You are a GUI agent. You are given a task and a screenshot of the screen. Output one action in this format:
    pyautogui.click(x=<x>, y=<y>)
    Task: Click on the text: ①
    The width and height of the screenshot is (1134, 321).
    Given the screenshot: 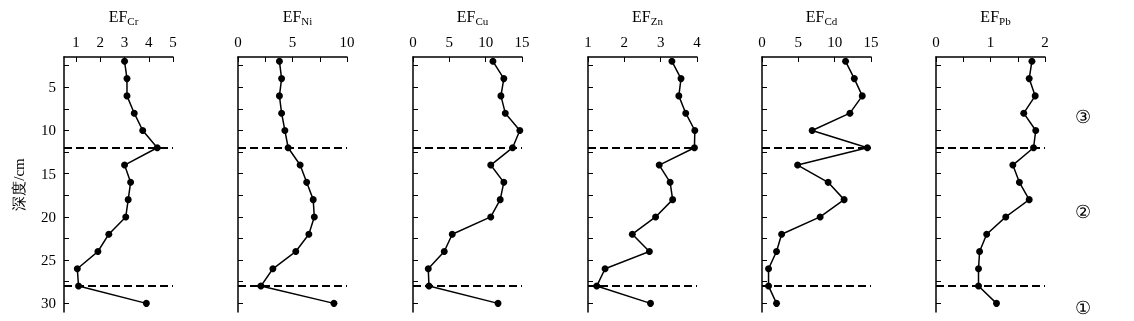 What is the action you would take?
    pyautogui.click(x=1083, y=307)
    